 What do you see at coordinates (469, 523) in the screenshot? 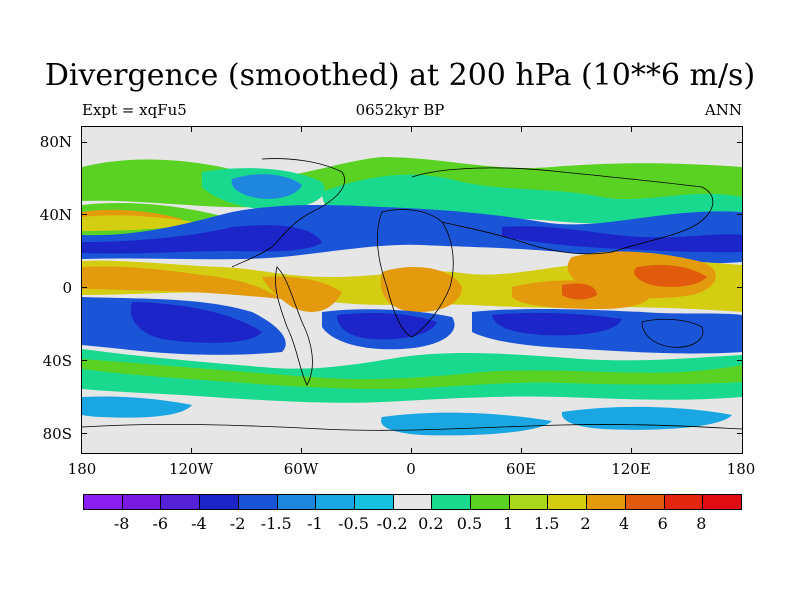
I see `colorbar-label: 0.5` at bounding box center [469, 523].